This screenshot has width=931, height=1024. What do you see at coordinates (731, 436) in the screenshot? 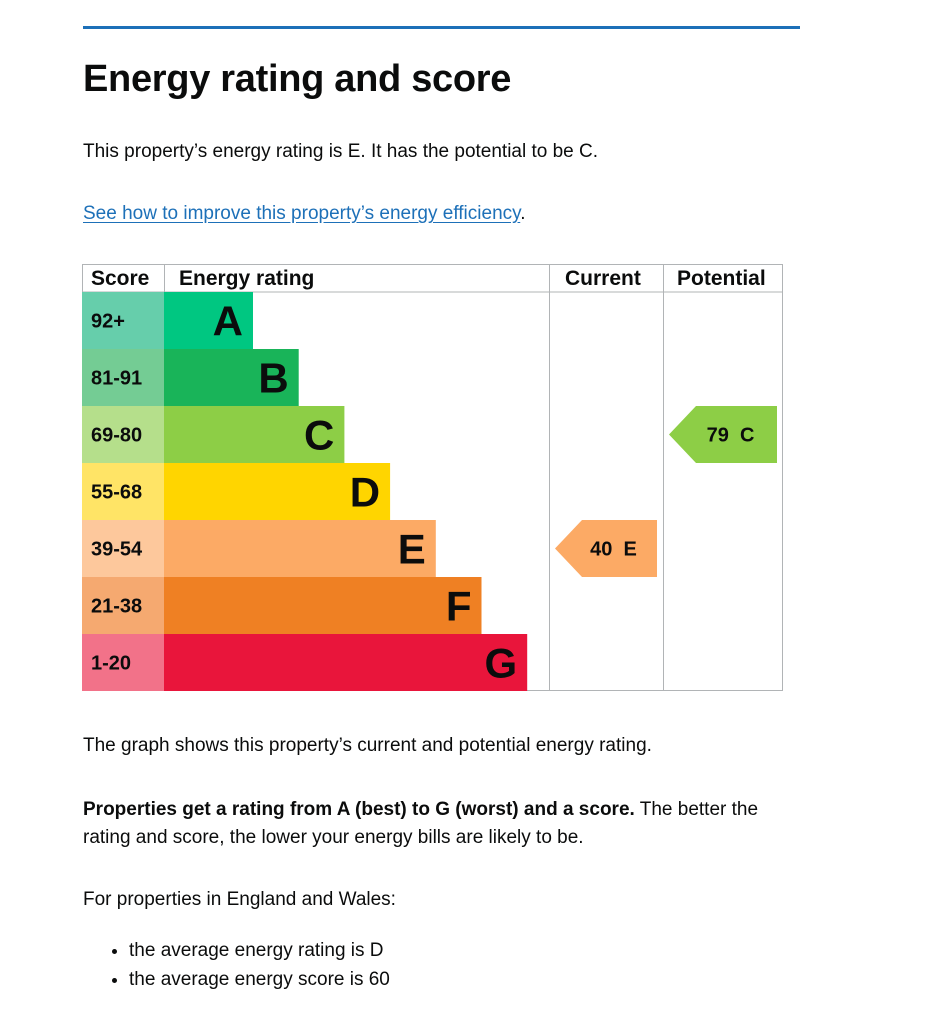
I see `potential-rating-label: 79 C` at bounding box center [731, 436].